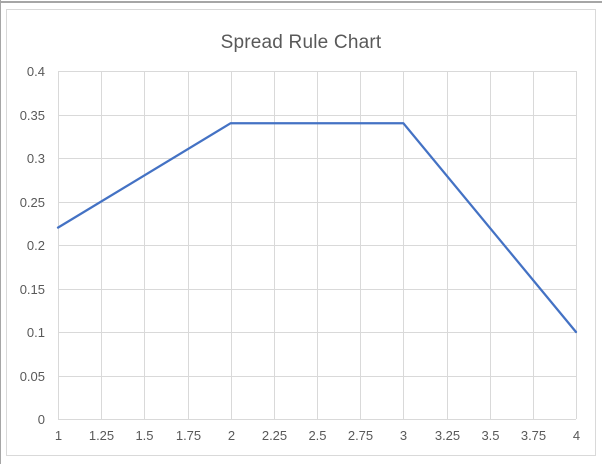  What do you see at coordinates (317, 435) in the screenshot?
I see `x-axis-tick-label: 2.5` at bounding box center [317, 435].